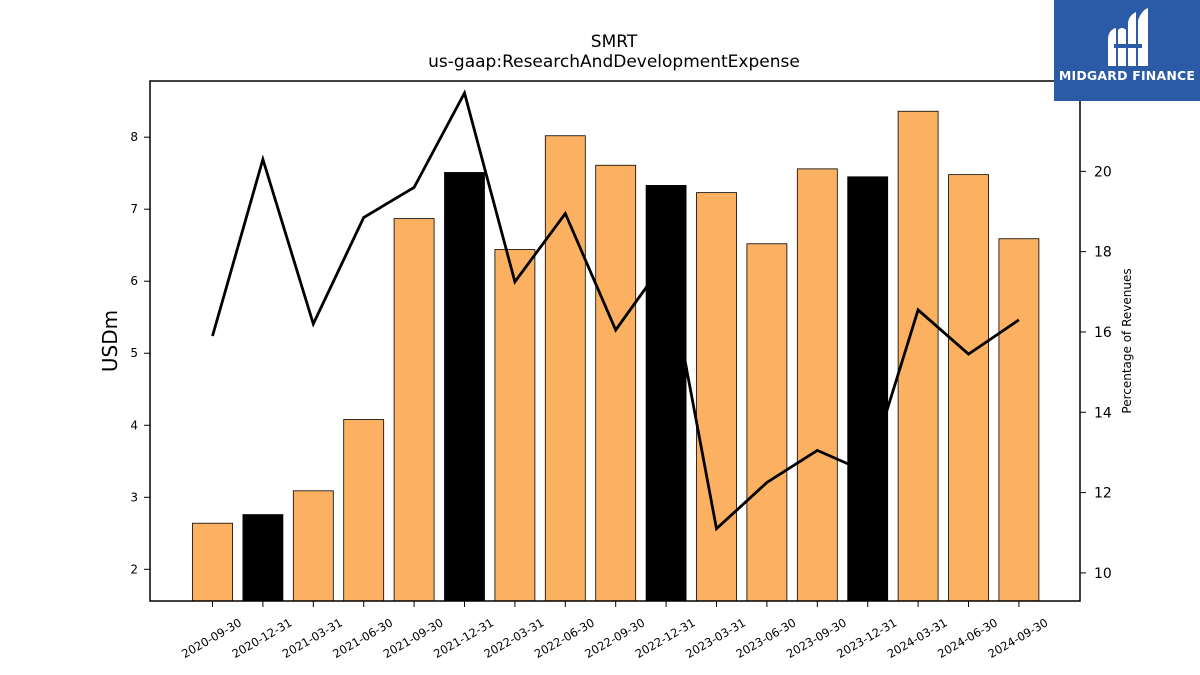 Image resolution: width=1200 pixels, height=675 pixels. What do you see at coordinates (1103, 574) in the screenshot?
I see `y2-tick-label: 10` at bounding box center [1103, 574].